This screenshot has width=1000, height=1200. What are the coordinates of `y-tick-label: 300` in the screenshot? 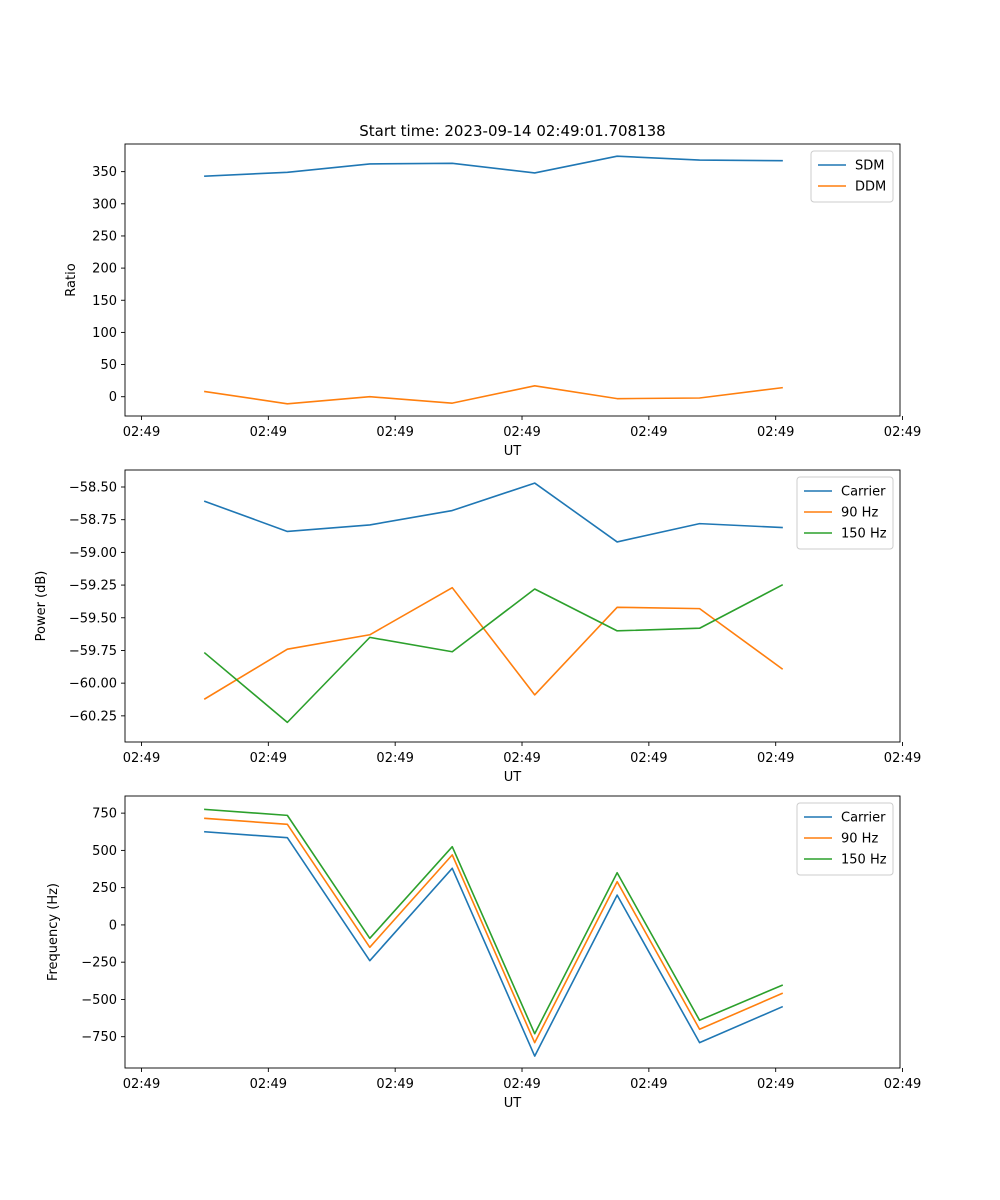 It's located at (104, 204).